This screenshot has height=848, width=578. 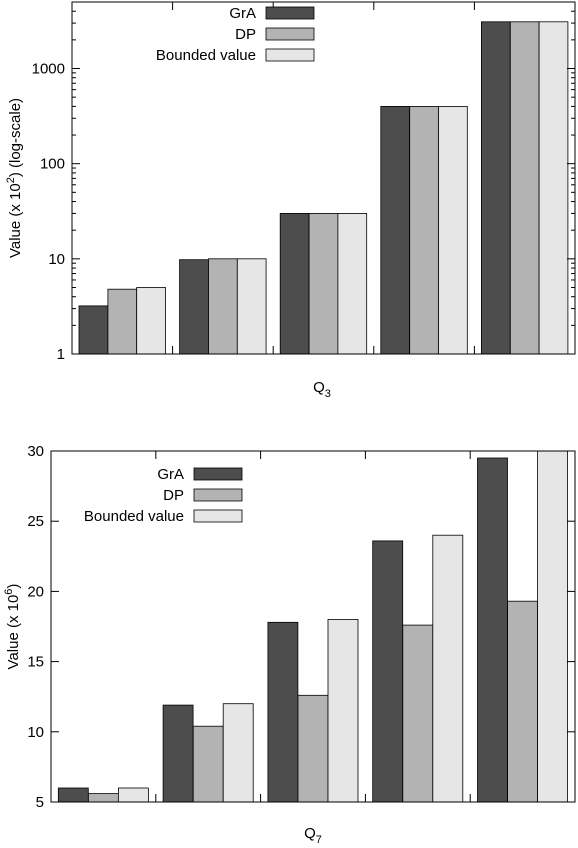 What do you see at coordinates (322, 389) in the screenshot?
I see `x-axis-label: Q3` at bounding box center [322, 389].